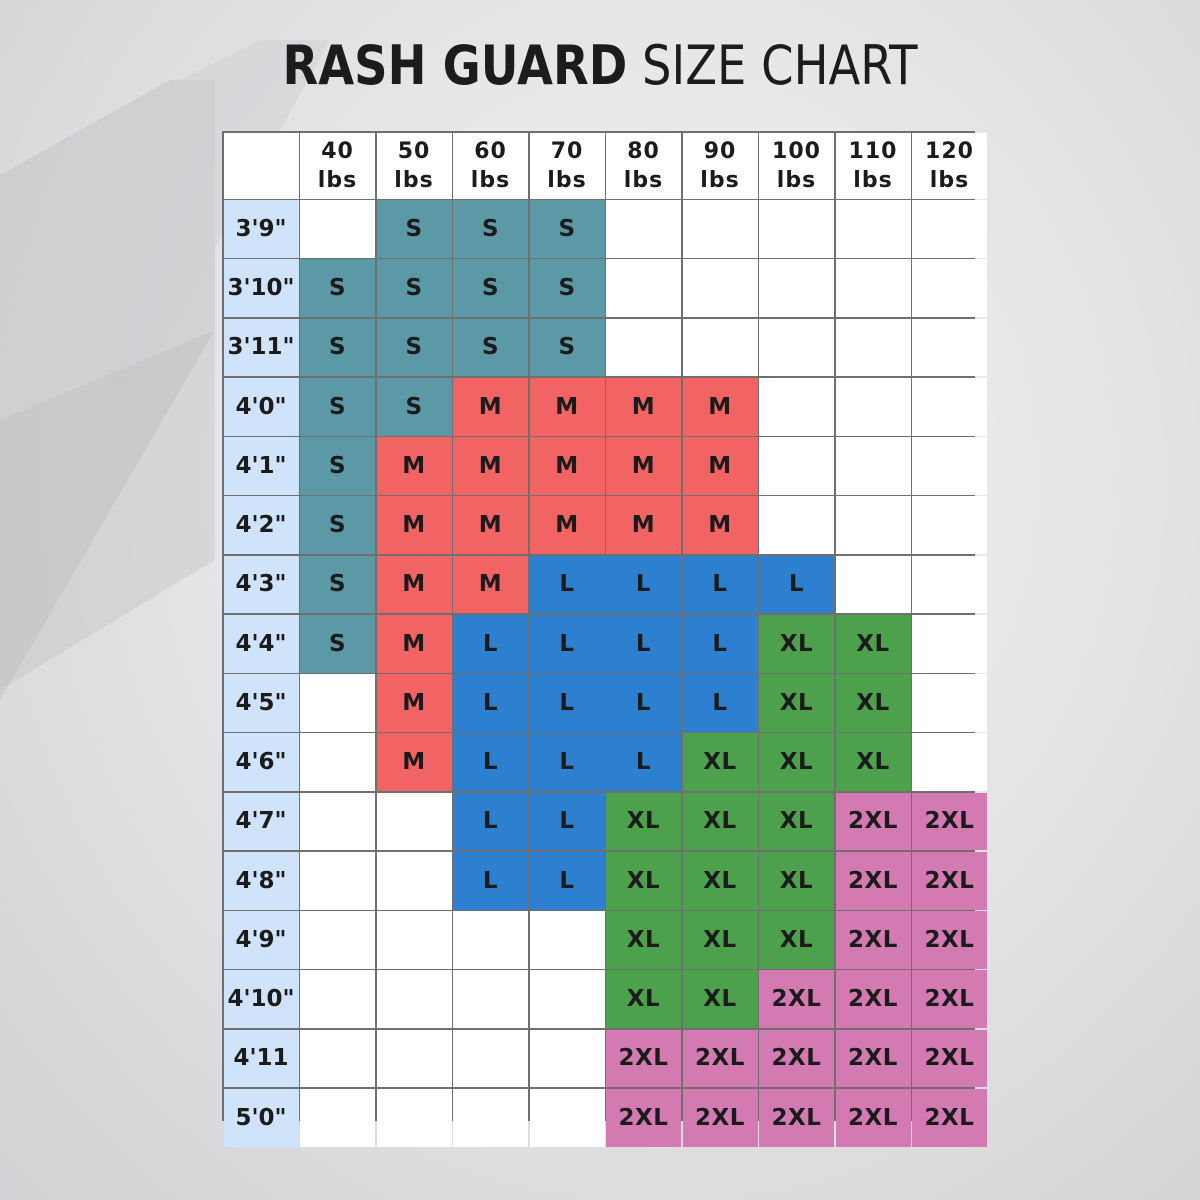  Describe the element at coordinates (455, 65) in the screenshot. I see `chart-title-bold: RASH GUARD` at that location.